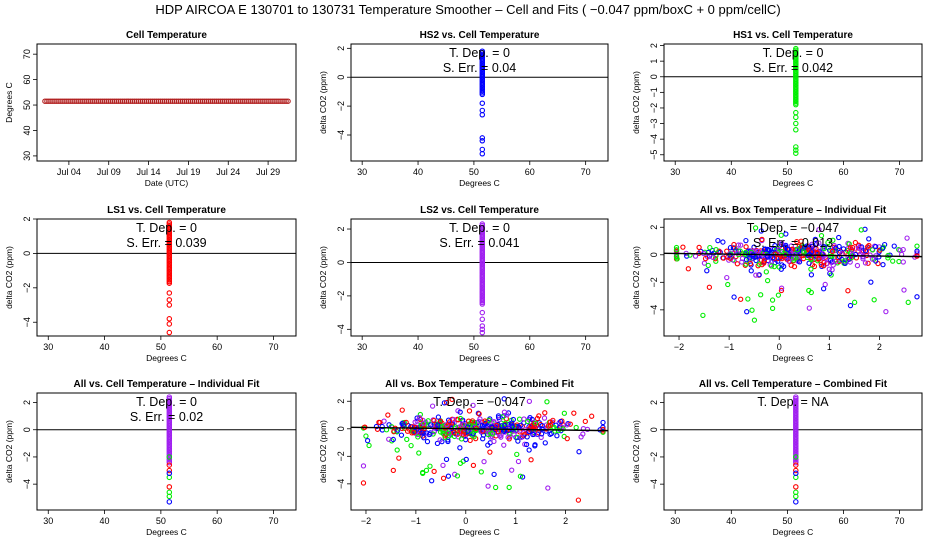 The height and width of the screenshot is (540, 936). Describe the element at coordinates (479, 228) in the screenshot. I see `stat-annotation: T. Dep. = 0` at that location.